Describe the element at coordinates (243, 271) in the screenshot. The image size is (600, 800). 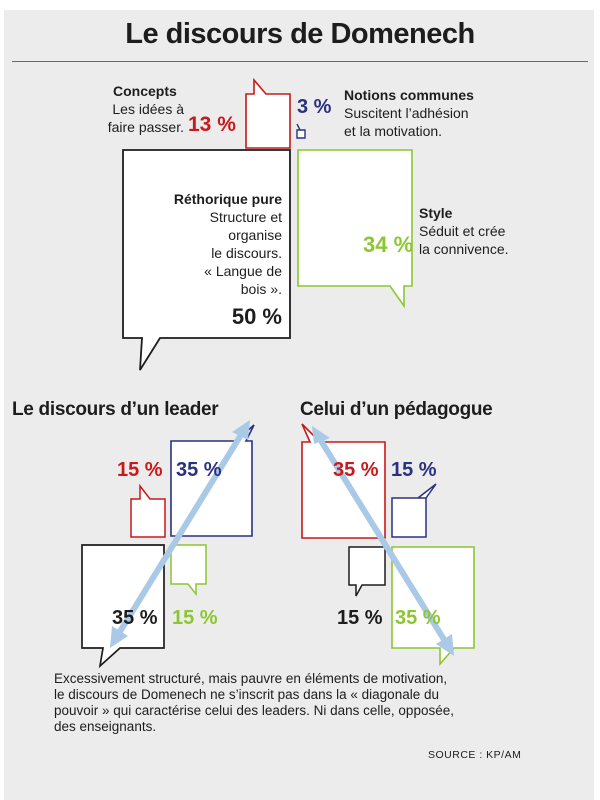
I see `rhetorique-line-4: « Langue de` at that location.